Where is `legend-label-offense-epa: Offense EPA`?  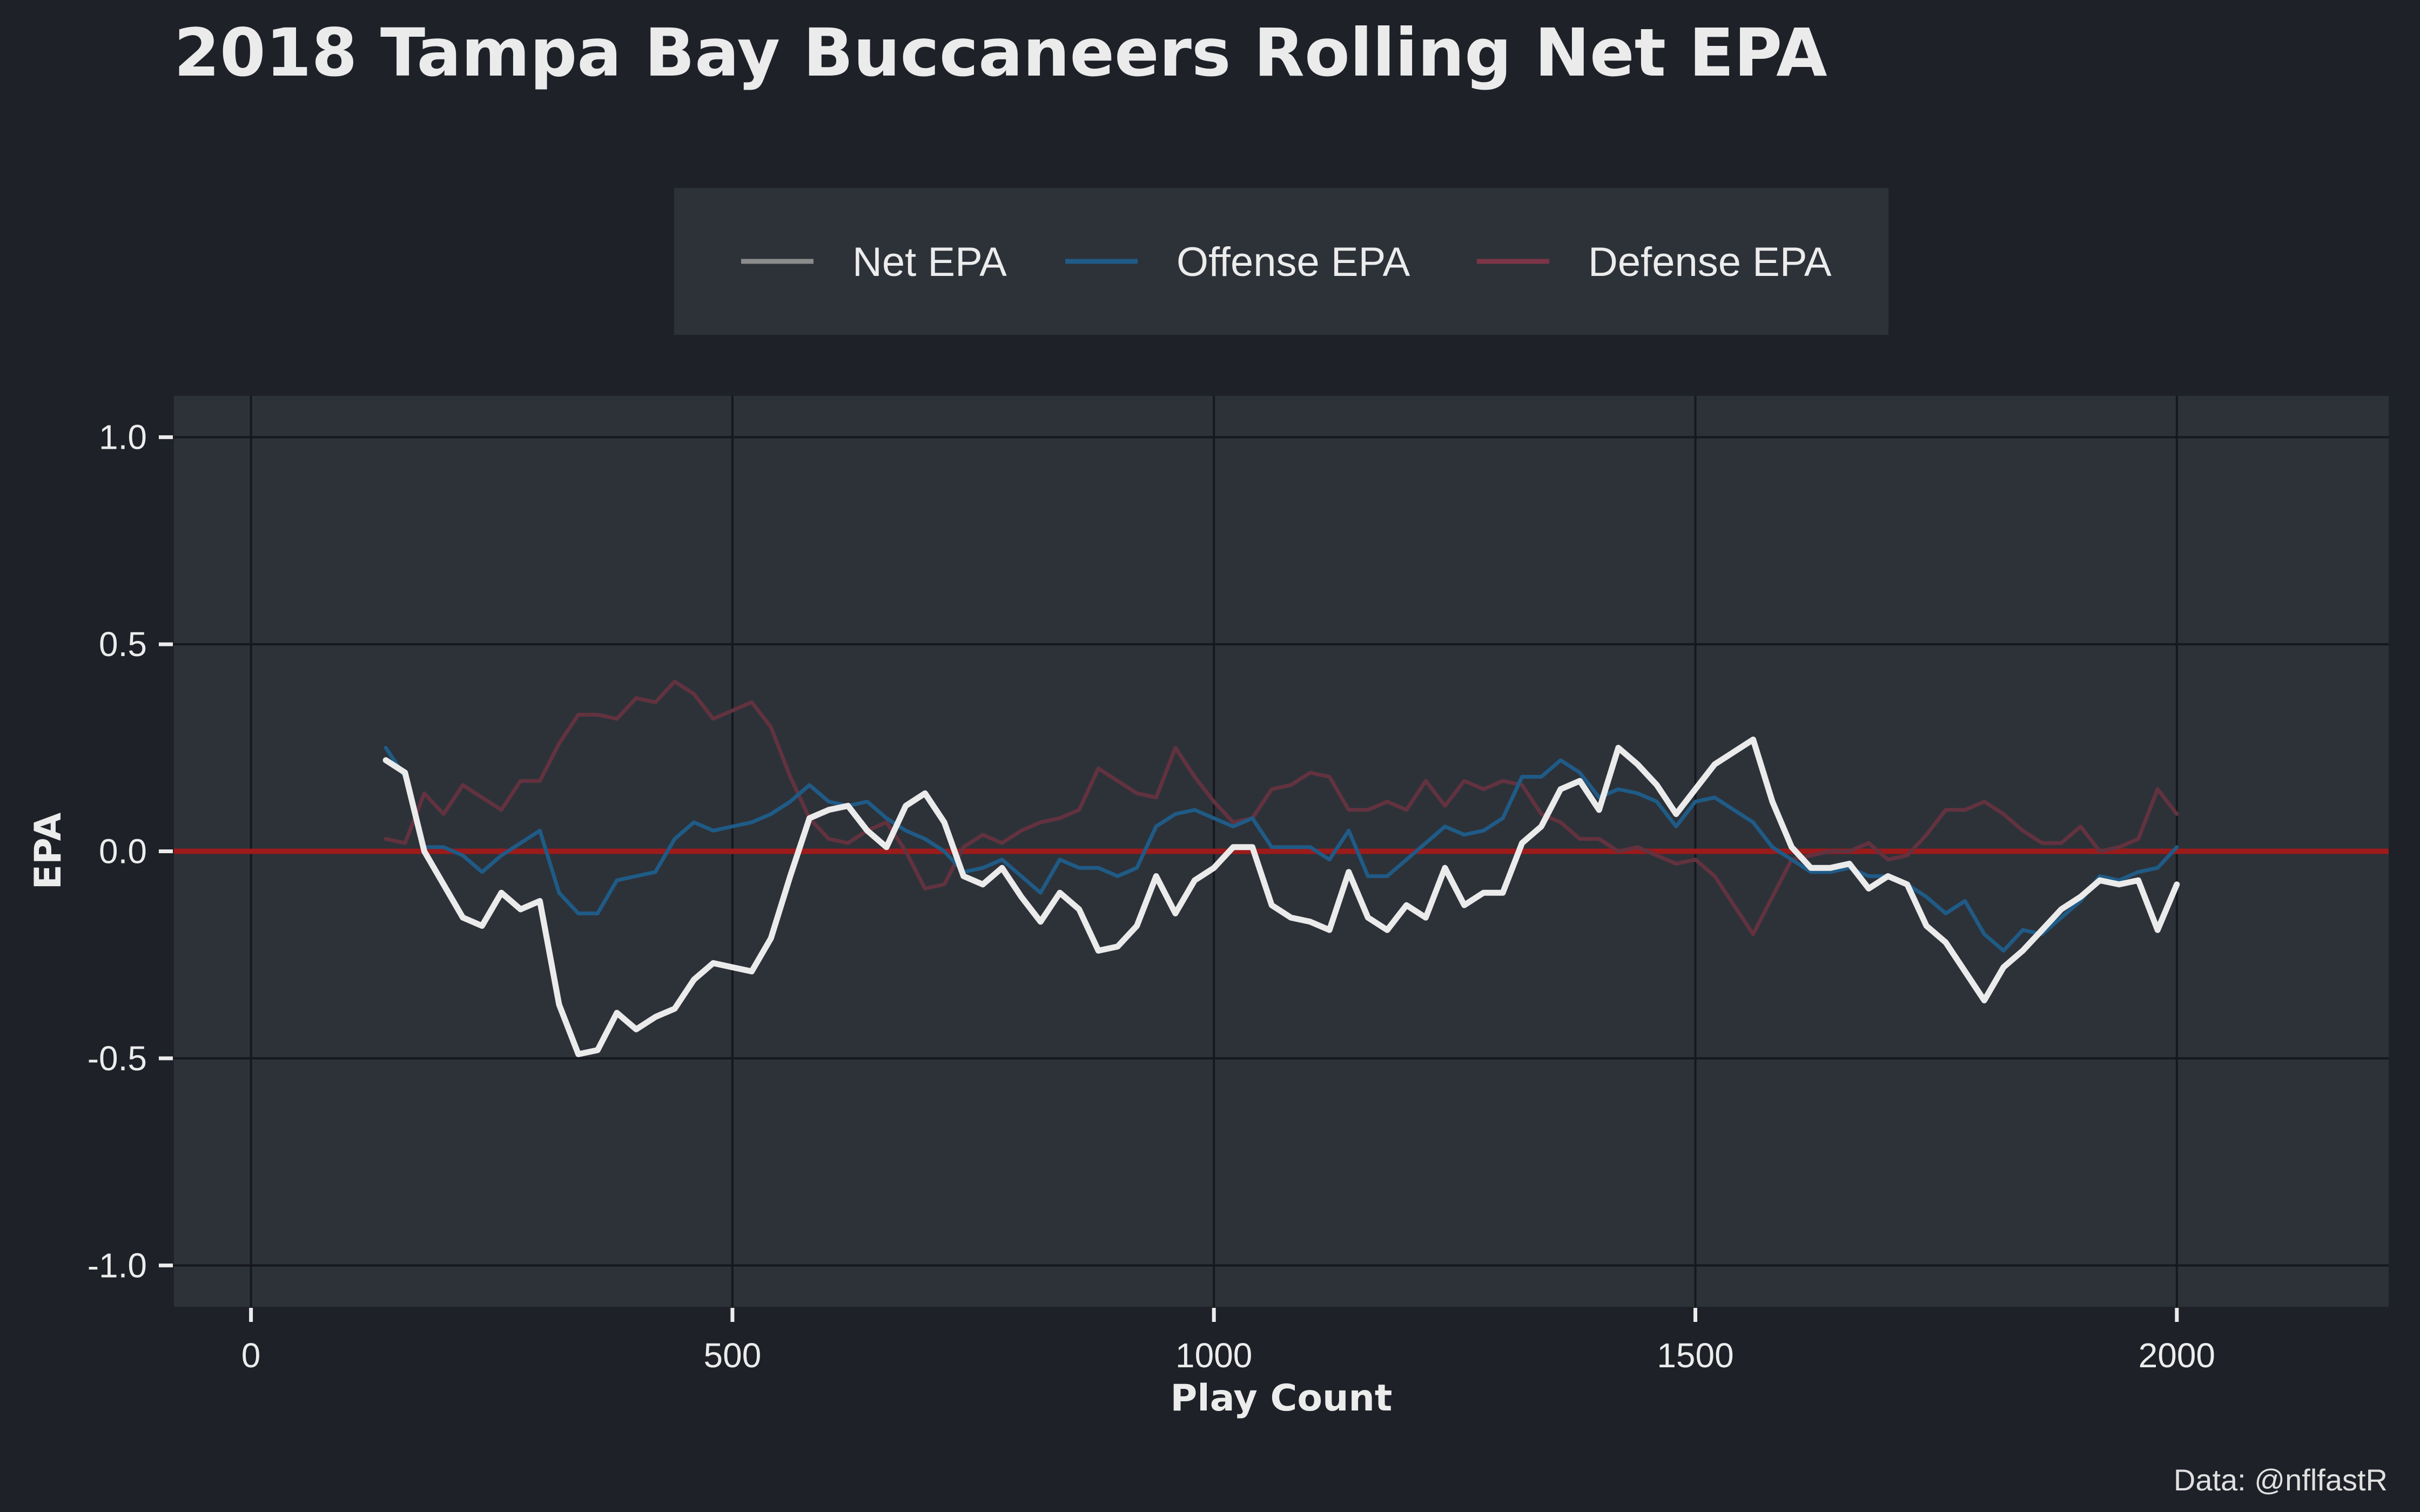 legend-label-offense-epa: Offense EPA is located at coordinates (1293, 262).